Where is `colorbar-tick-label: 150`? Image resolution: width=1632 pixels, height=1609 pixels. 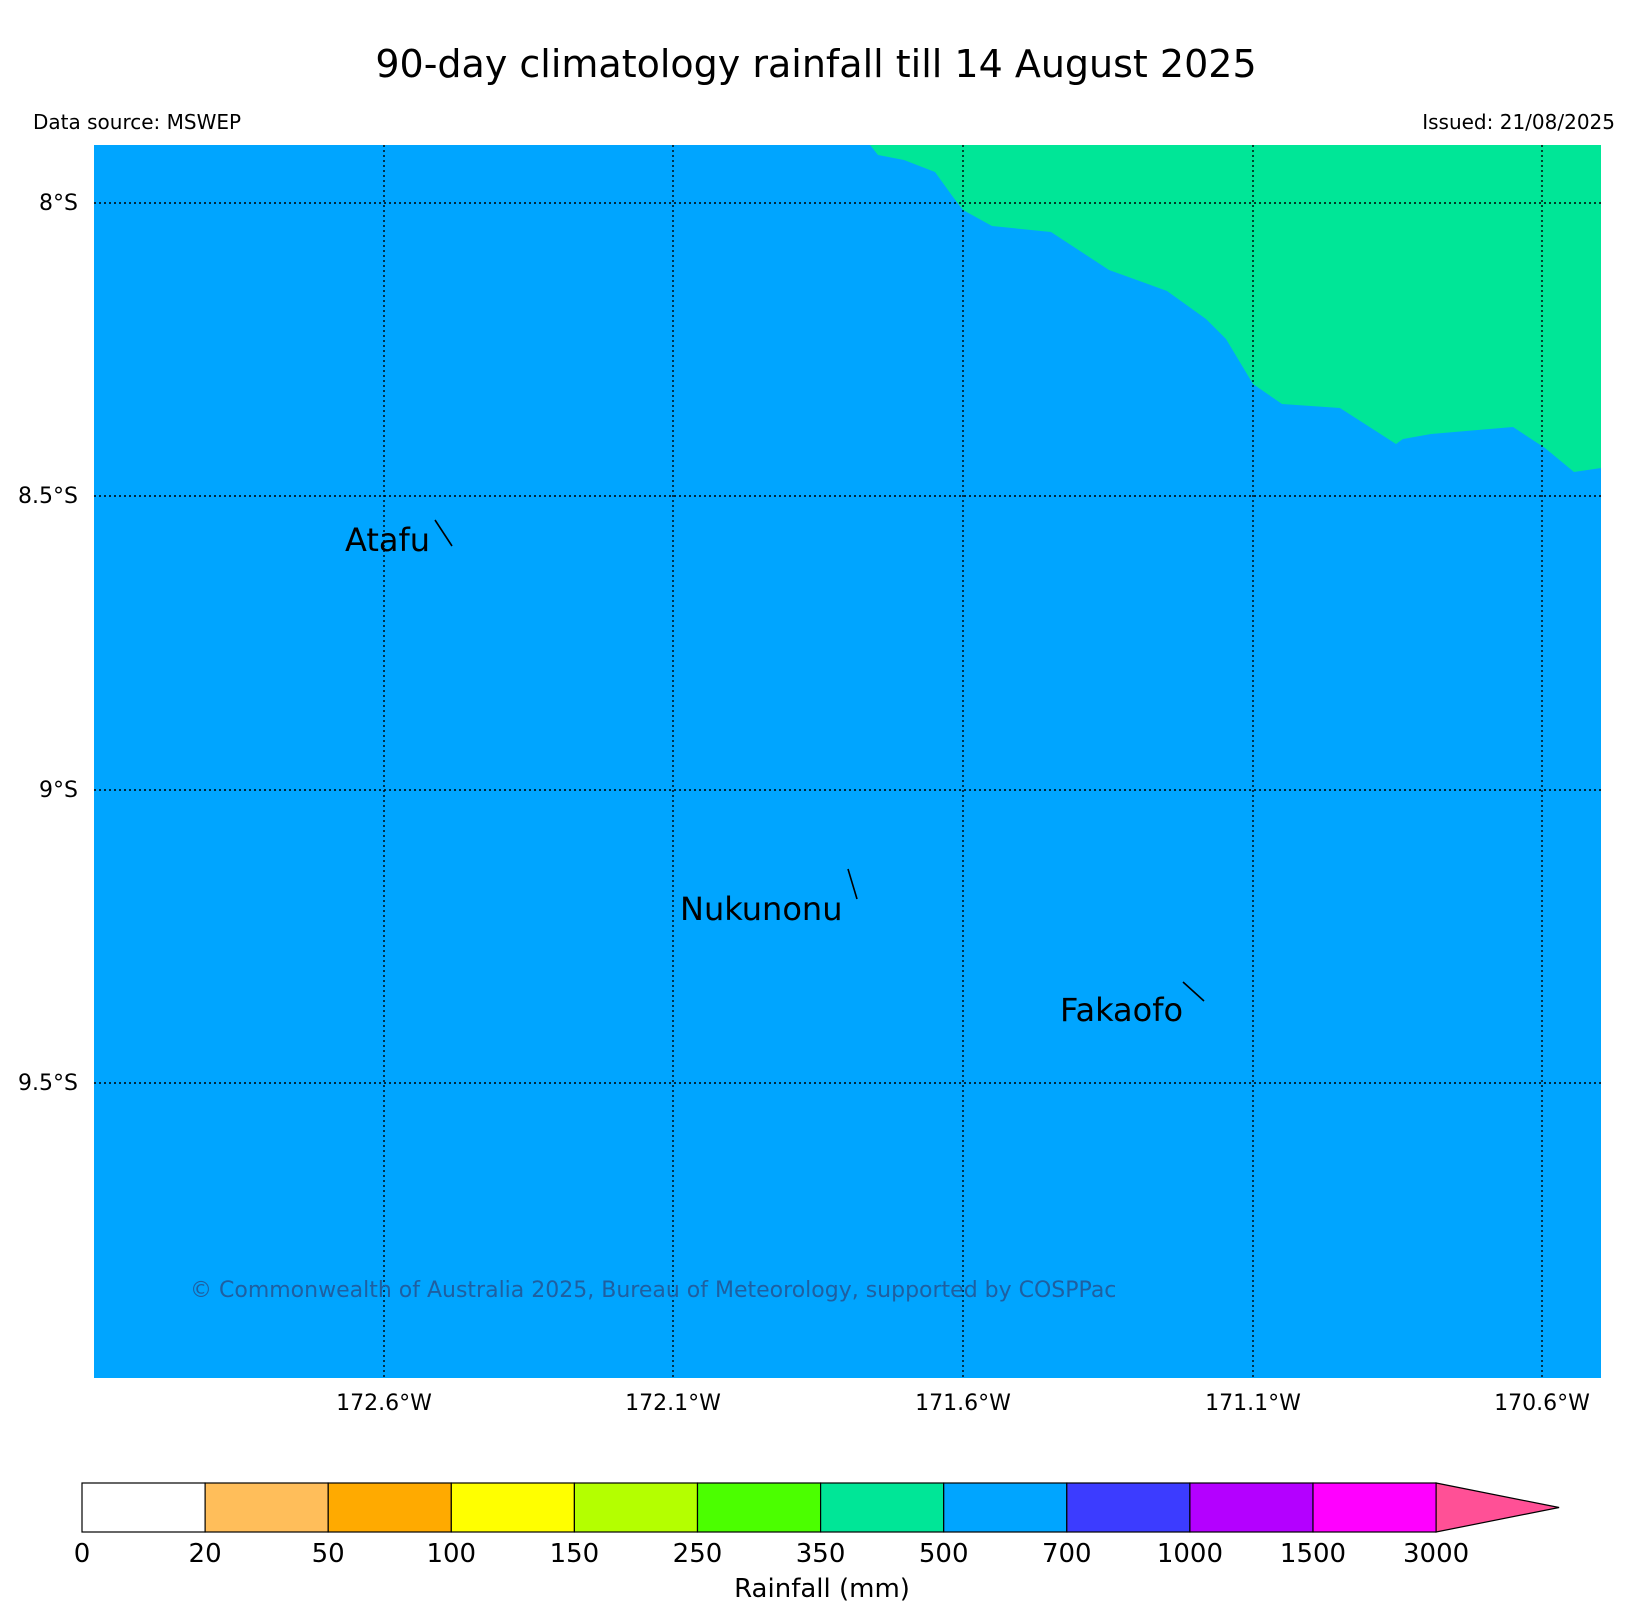
colorbar-tick-label: 150 is located at coordinates (575, 1554).